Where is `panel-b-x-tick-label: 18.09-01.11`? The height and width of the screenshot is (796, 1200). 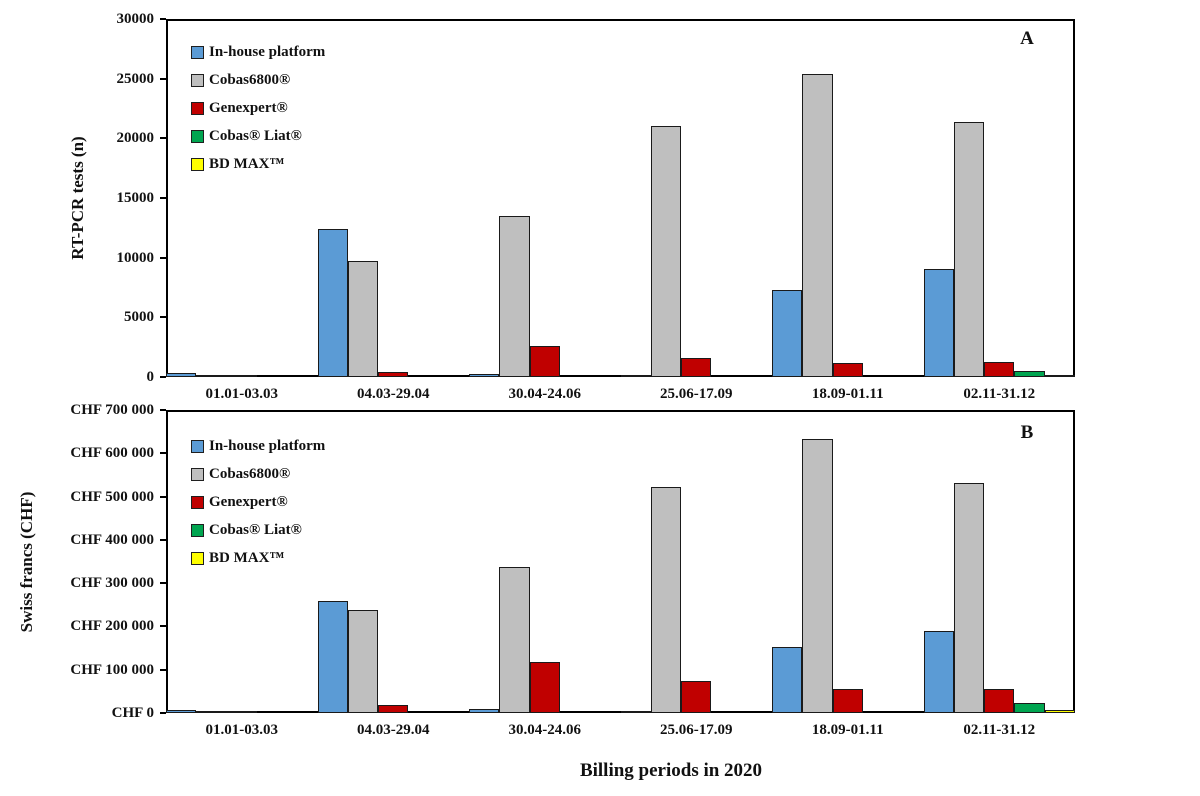 panel-b-x-tick-label: 18.09-01.11 is located at coordinates (847, 730).